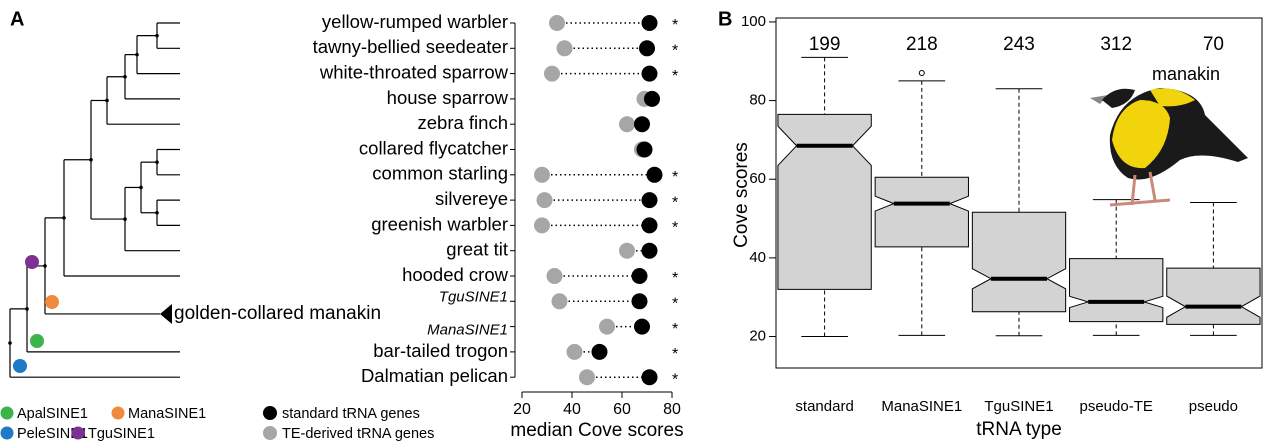 The height and width of the screenshot is (441, 1280). What do you see at coordinates (1141, 134) in the screenshot?
I see `bird-chest` at bounding box center [1141, 134].